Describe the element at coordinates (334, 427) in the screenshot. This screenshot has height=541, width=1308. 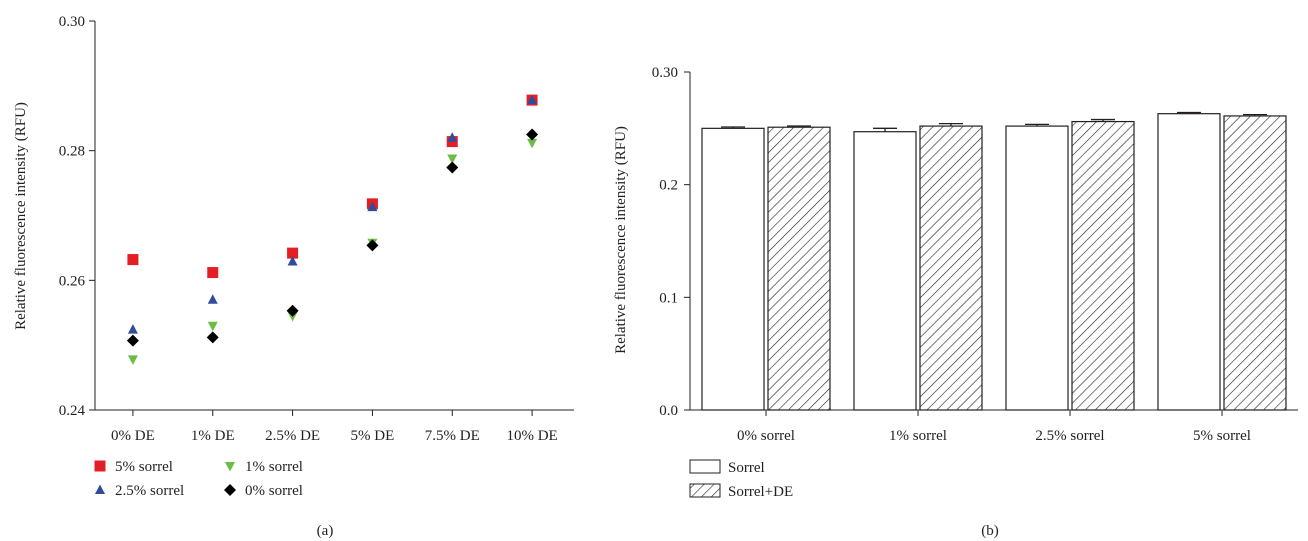
I see `chart-a-x-ticks: 0% DE 1% DE 2.5% DE 5% DE 7.5% DE 10% DE` at that location.